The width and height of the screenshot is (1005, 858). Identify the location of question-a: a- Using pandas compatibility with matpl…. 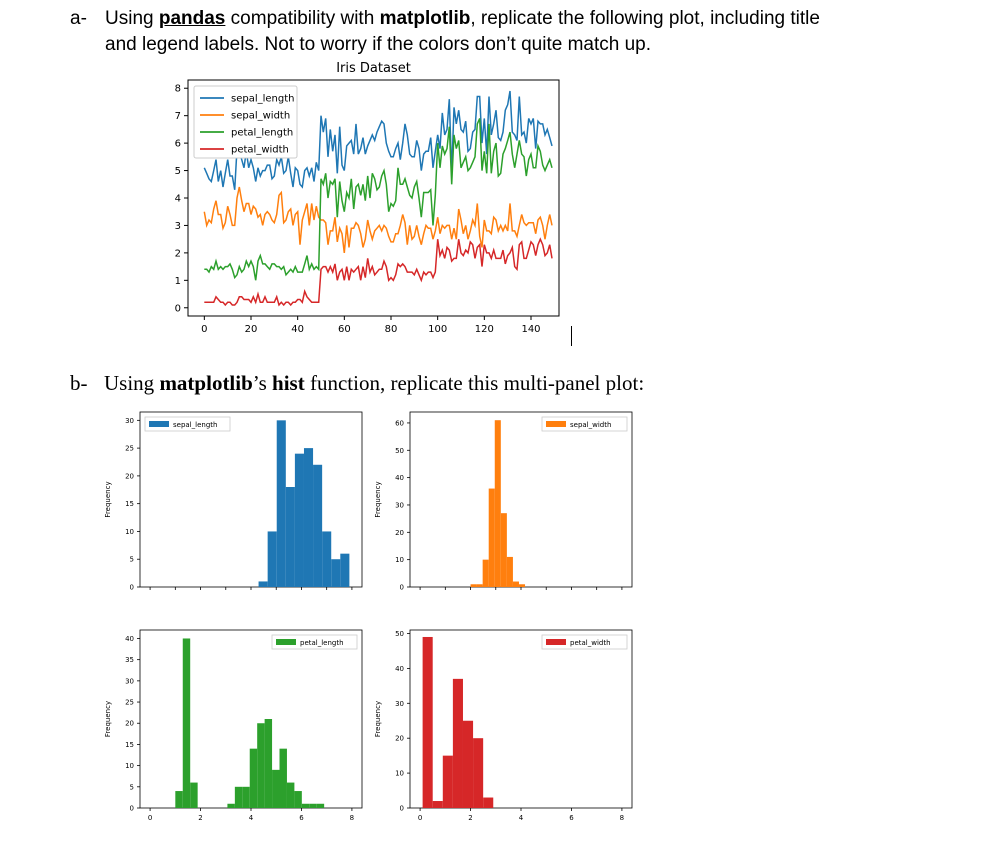
(530, 32).